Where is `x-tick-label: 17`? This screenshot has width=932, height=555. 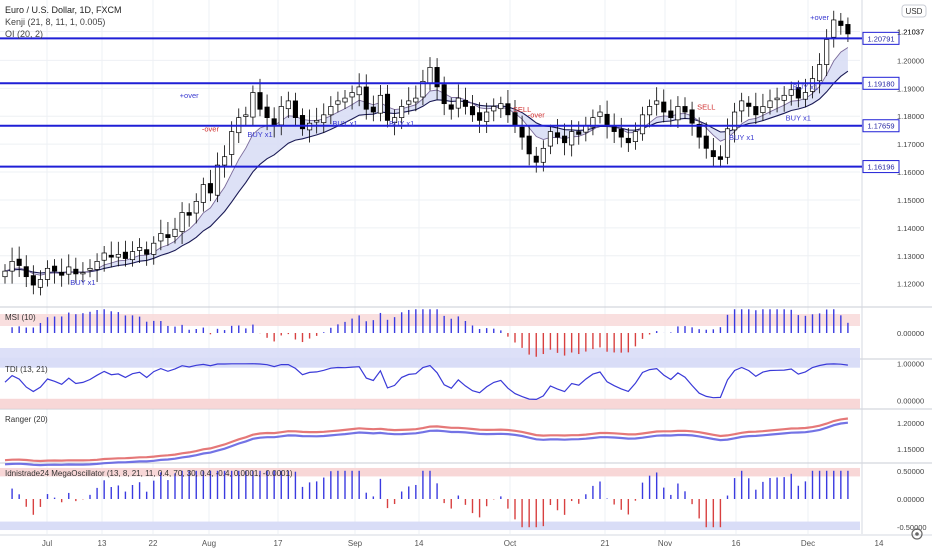 x-tick-label: 17 is located at coordinates (278, 543).